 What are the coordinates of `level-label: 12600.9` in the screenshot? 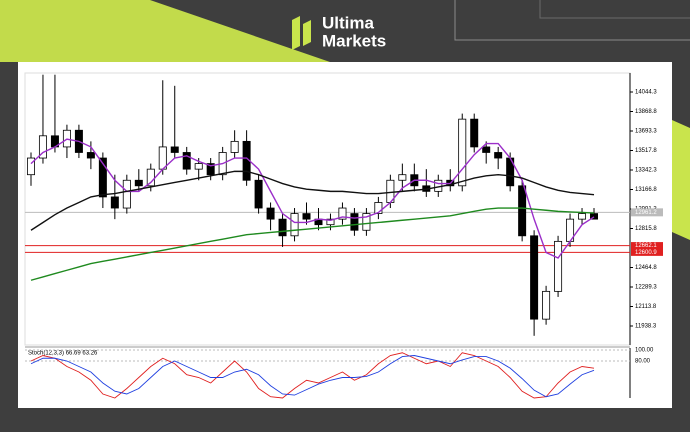 It's located at (646, 253).